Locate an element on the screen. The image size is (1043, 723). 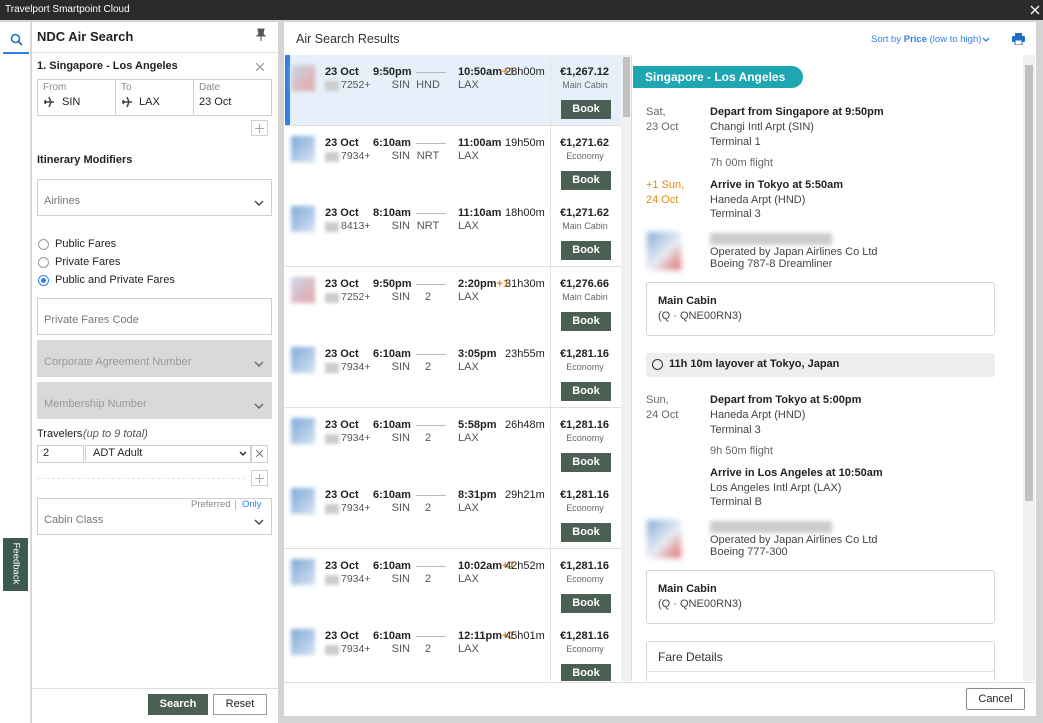
radio-label: Private Fares is located at coordinates (88, 262).